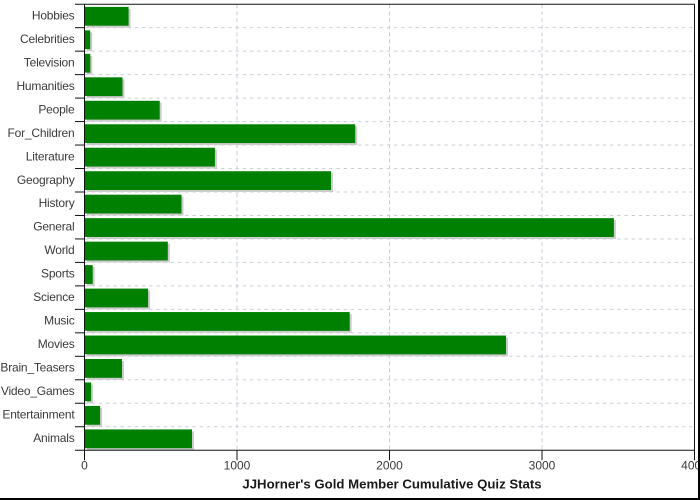 This screenshot has height=500, width=700. What do you see at coordinates (47, 39) in the screenshot?
I see `svg-text: Celebrities` at bounding box center [47, 39].